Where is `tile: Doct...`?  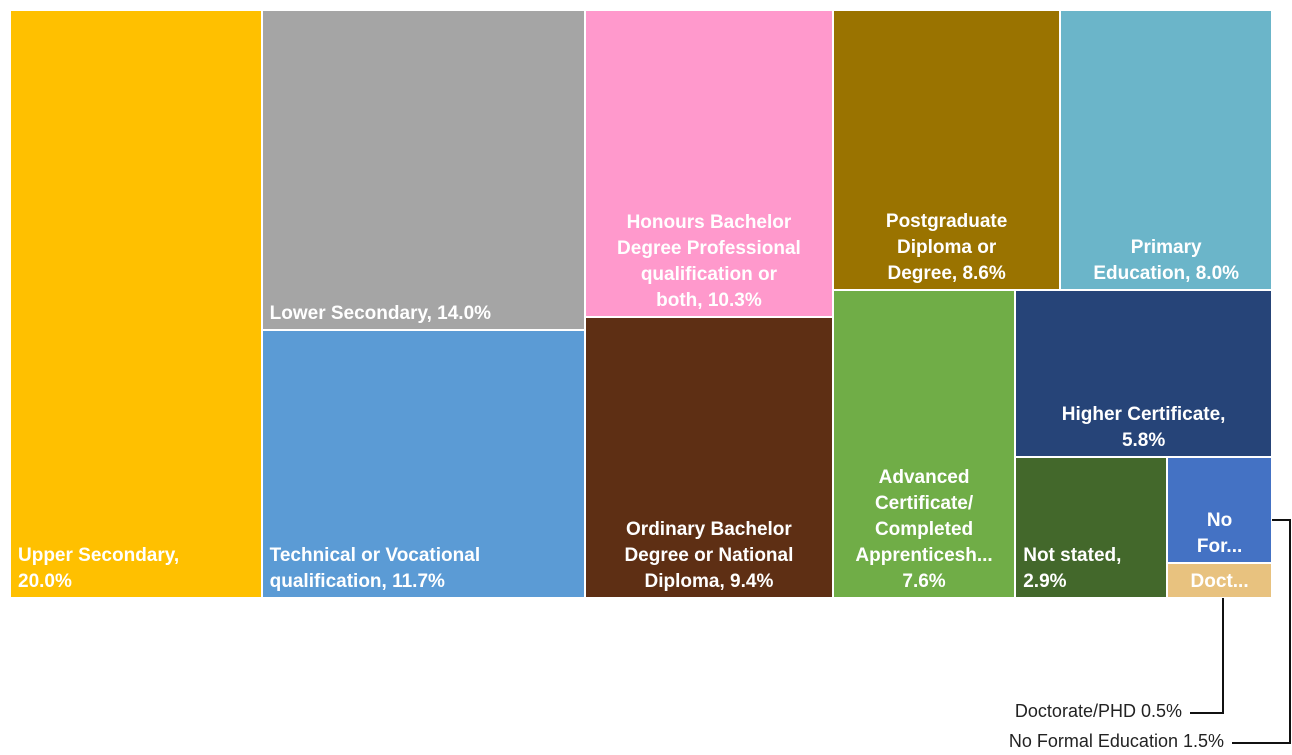 tile: Doct... is located at coordinates (1219, 580).